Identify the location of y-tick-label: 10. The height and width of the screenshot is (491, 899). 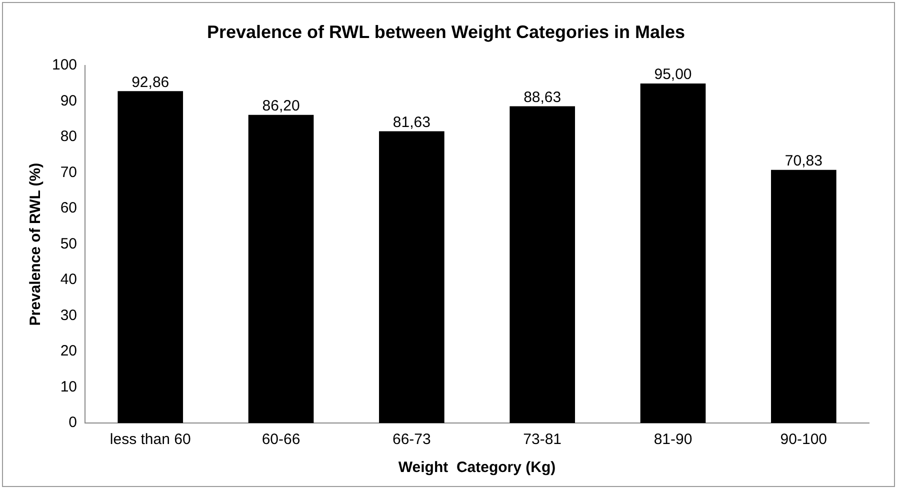
(69, 387).